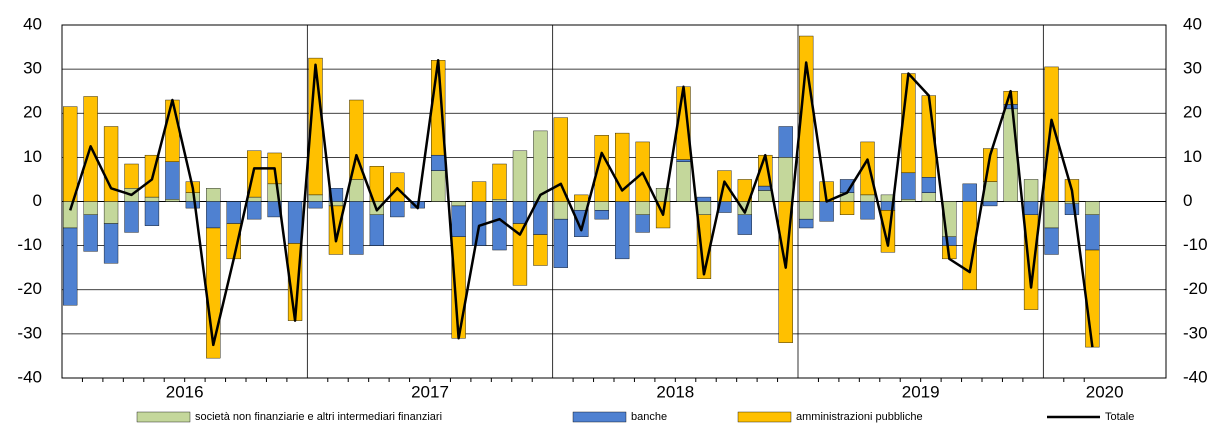  What do you see at coordinates (859, 417) in the screenshot?
I see `legend-label: amministrazioni pubbliche` at bounding box center [859, 417].